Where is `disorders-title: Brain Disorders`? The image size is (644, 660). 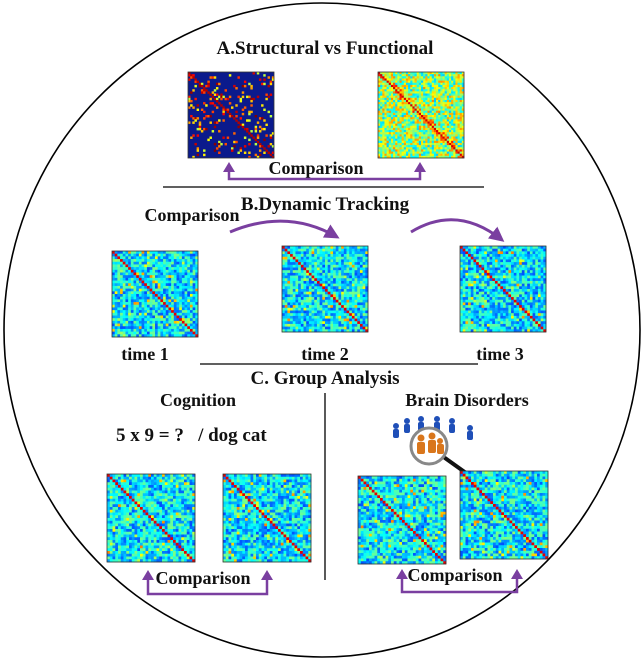
disorders-title: Brain Disorders is located at coordinates (467, 400).